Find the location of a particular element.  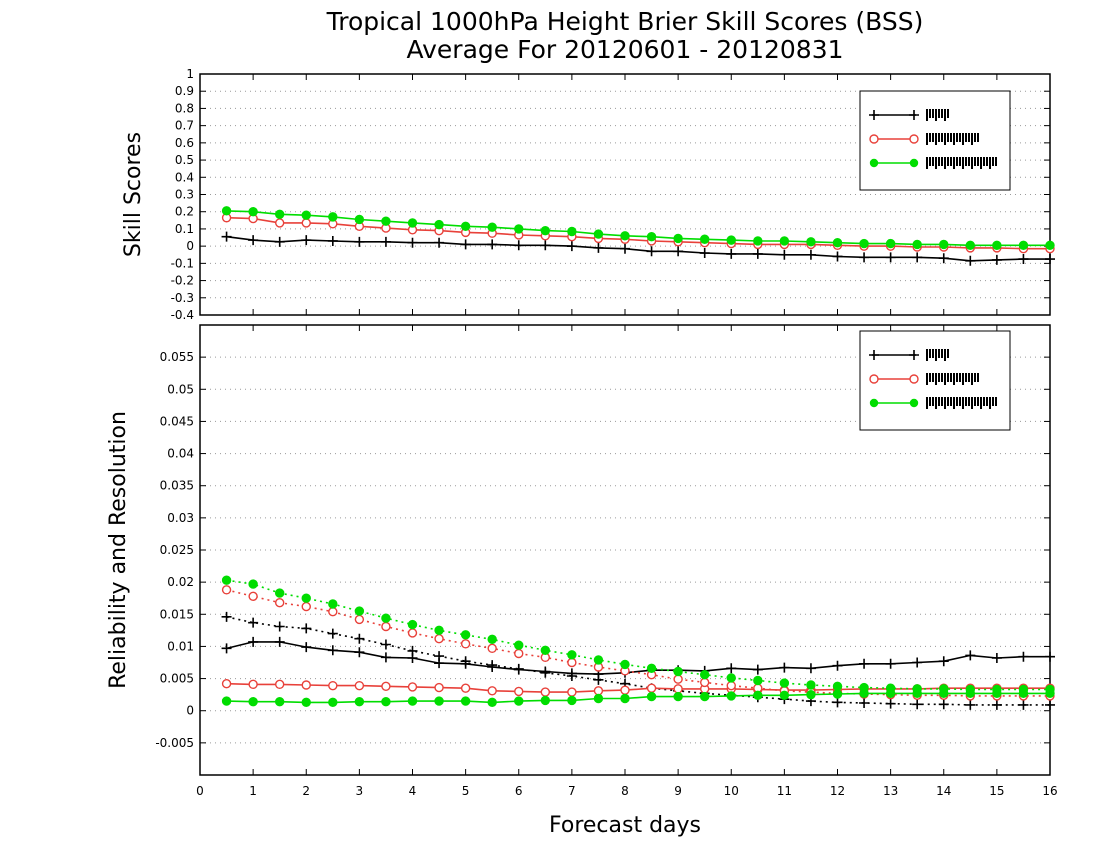

y-tick-label: 0.035 is located at coordinates (177, 486).